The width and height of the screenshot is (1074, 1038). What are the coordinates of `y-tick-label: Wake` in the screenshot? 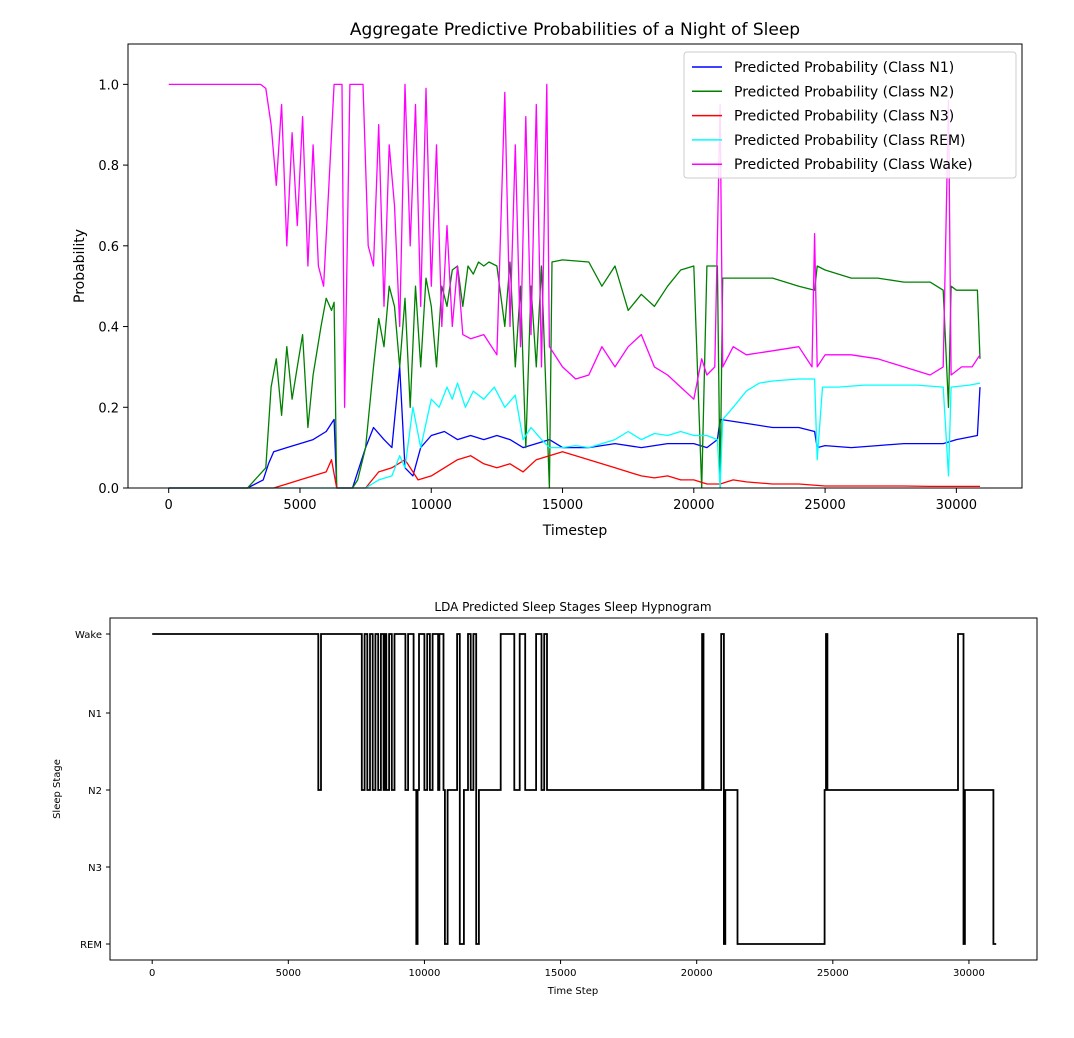 It's located at (88, 635).